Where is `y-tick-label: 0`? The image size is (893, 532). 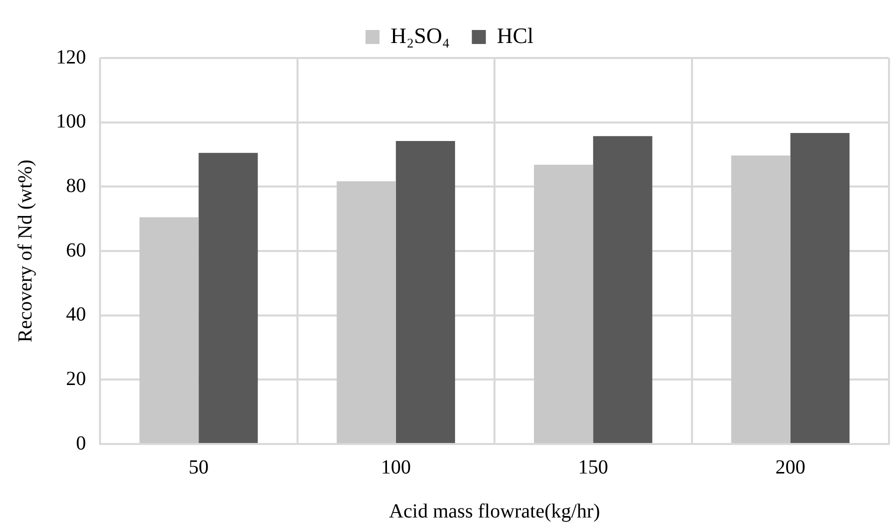
y-tick-label: 0 is located at coordinates (81, 443).